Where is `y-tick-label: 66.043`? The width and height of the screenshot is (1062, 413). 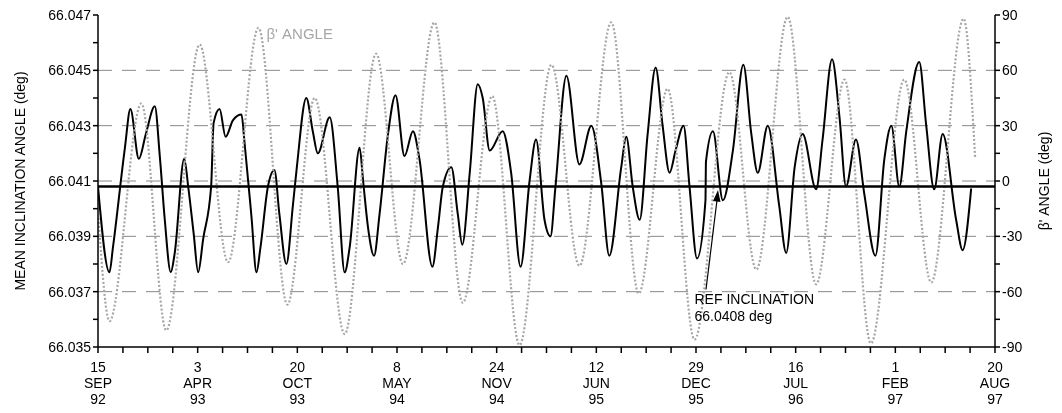 y-tick-label: 66.043 is located at coordinates (70, 125).